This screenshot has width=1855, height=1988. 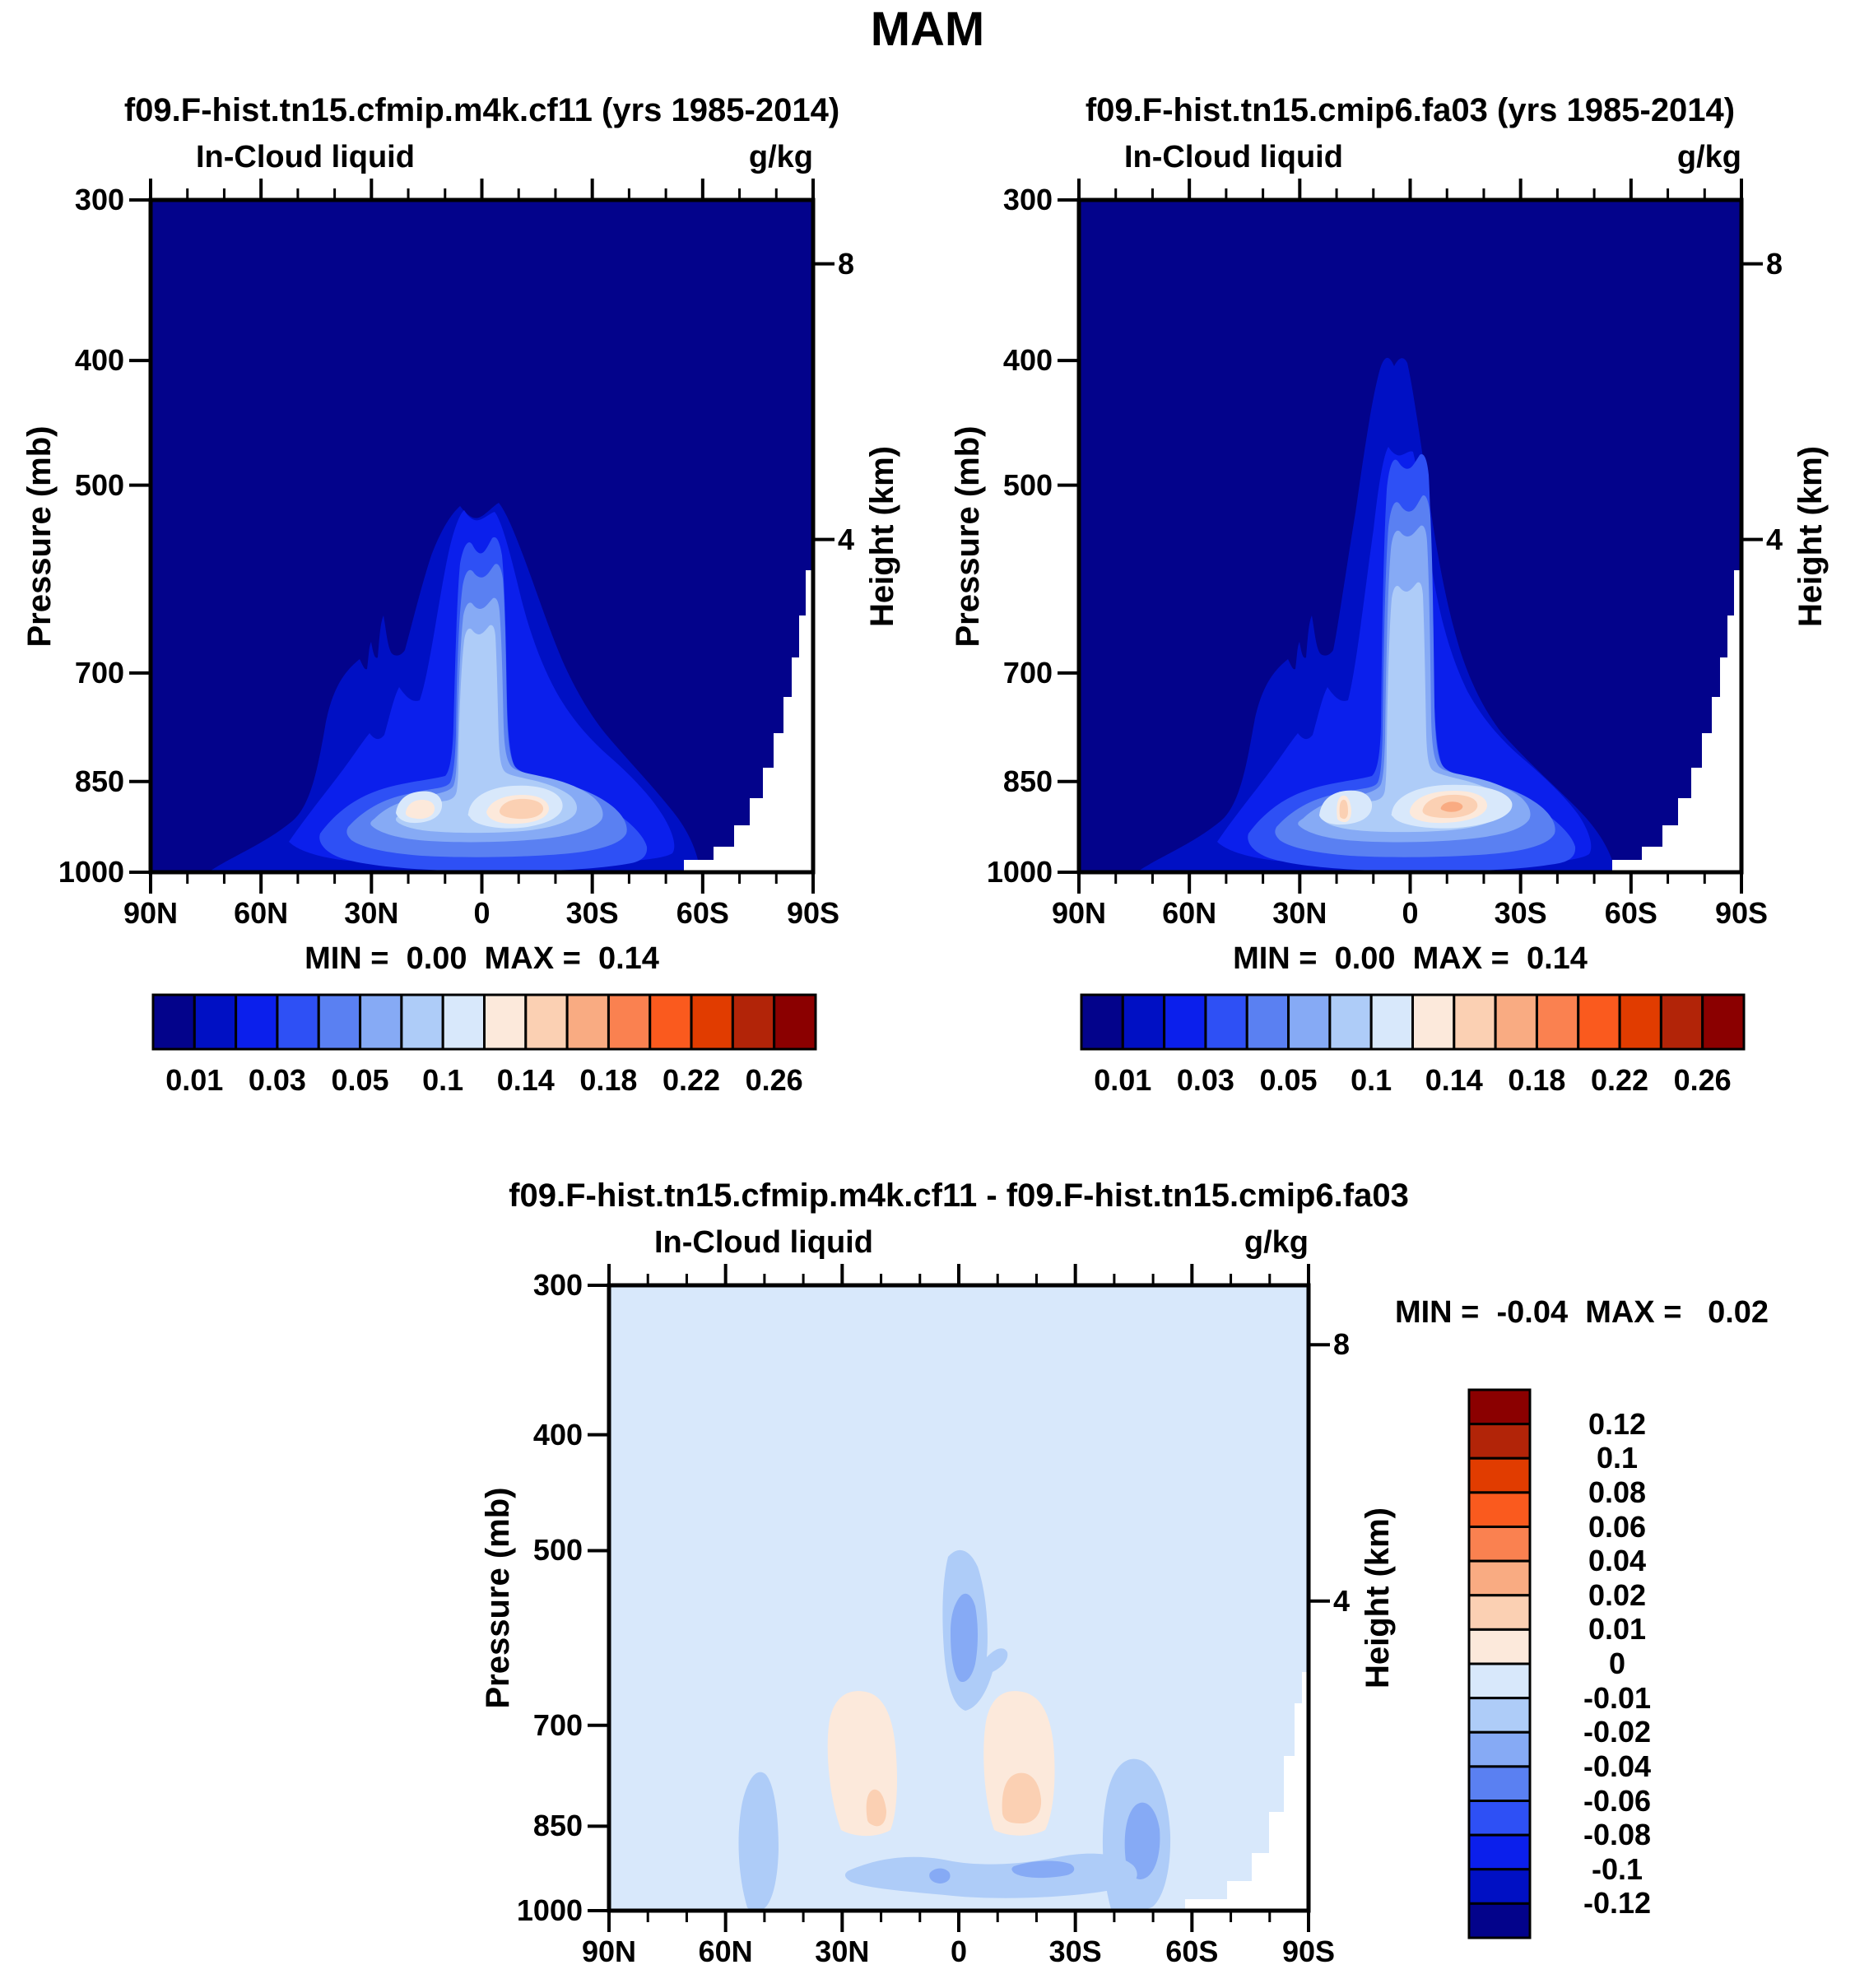 I want to click on colorbar-tick-label: -0.1, so click(x=1617, y=1868).